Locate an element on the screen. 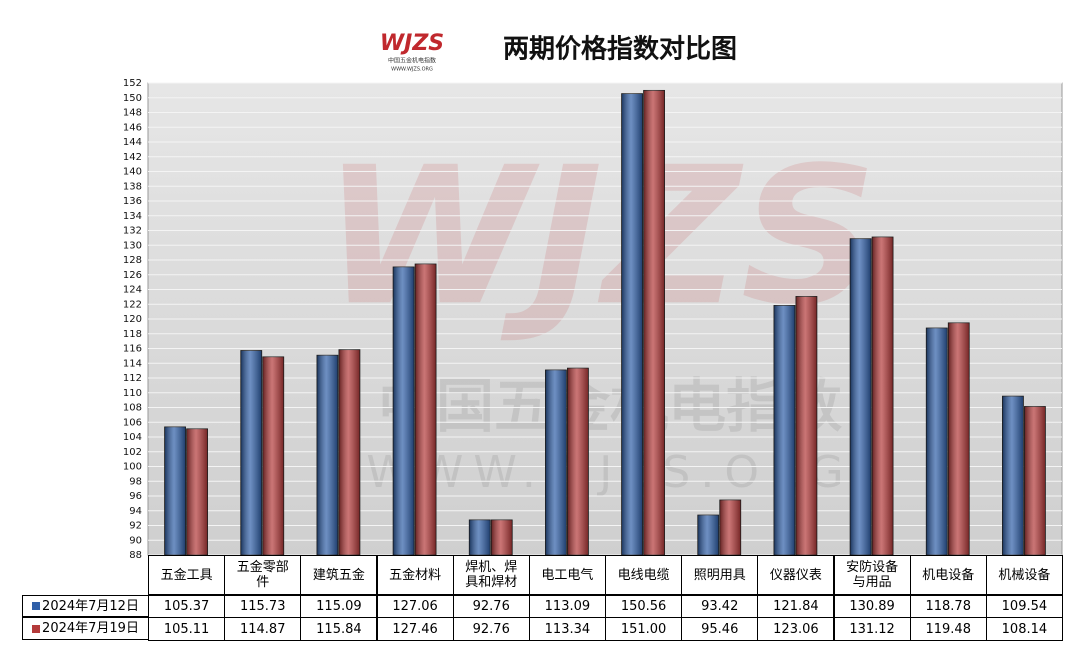  table-value: 131.12 is located at coordinates (872, 629).